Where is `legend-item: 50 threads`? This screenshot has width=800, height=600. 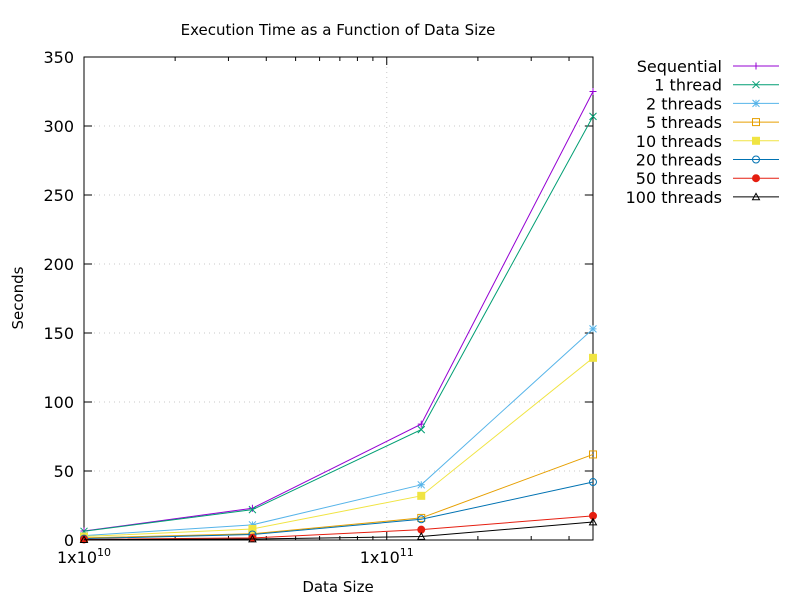
legend-item: 50 threads is located at coordinates (707, 178).